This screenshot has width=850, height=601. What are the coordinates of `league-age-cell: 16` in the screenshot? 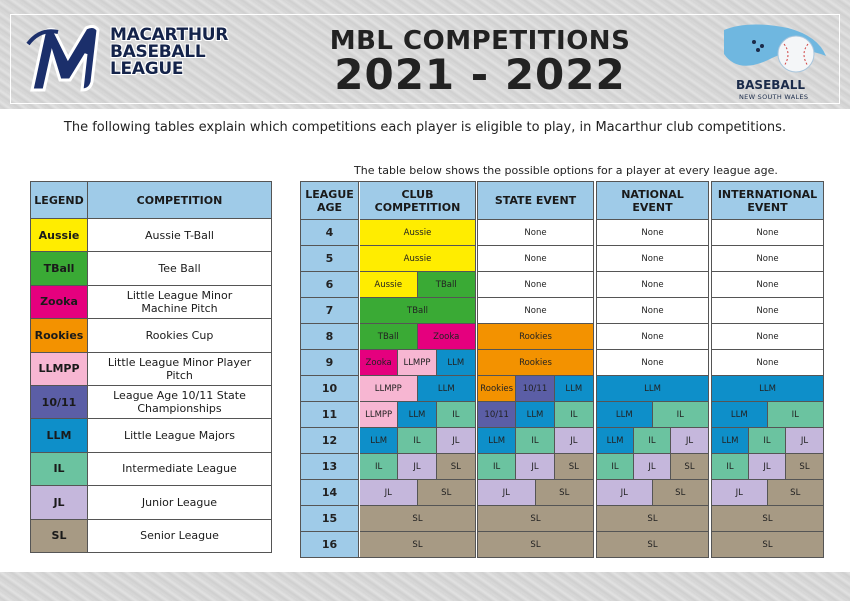 It's located at (330, 545).